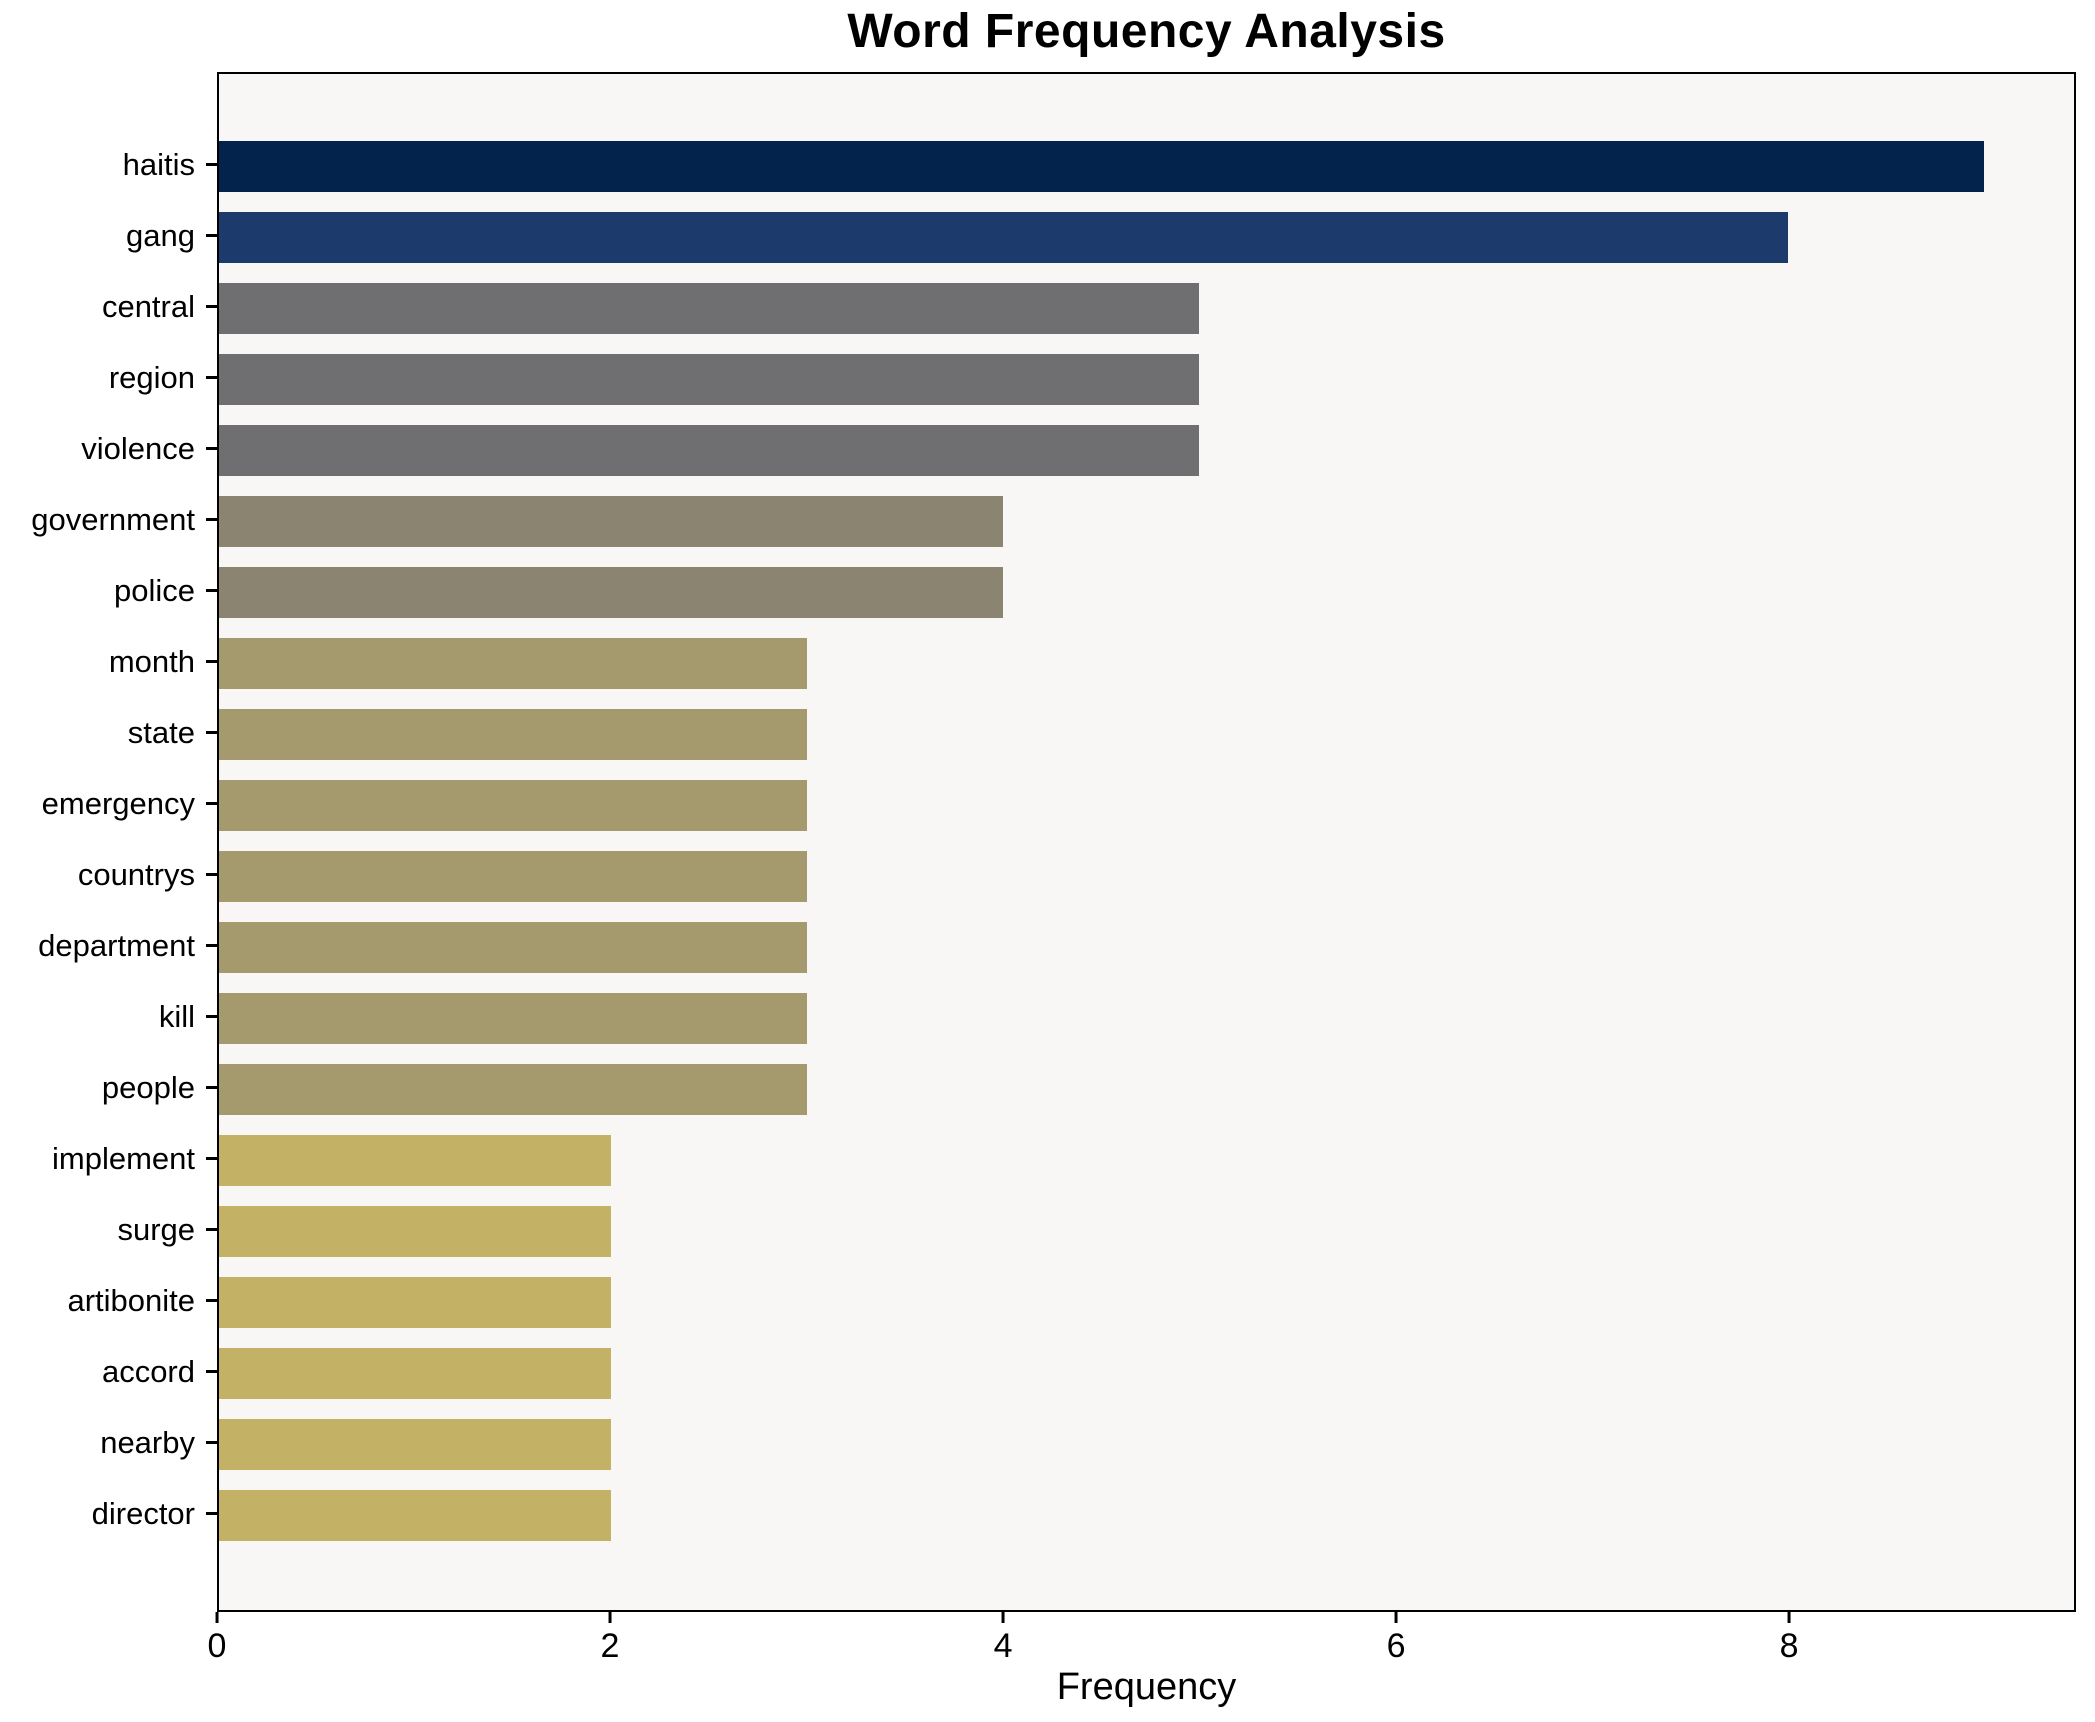  Describe the element at coordinates (113, 519) in the screenshot. I see `y-tick-label: government` at that location.